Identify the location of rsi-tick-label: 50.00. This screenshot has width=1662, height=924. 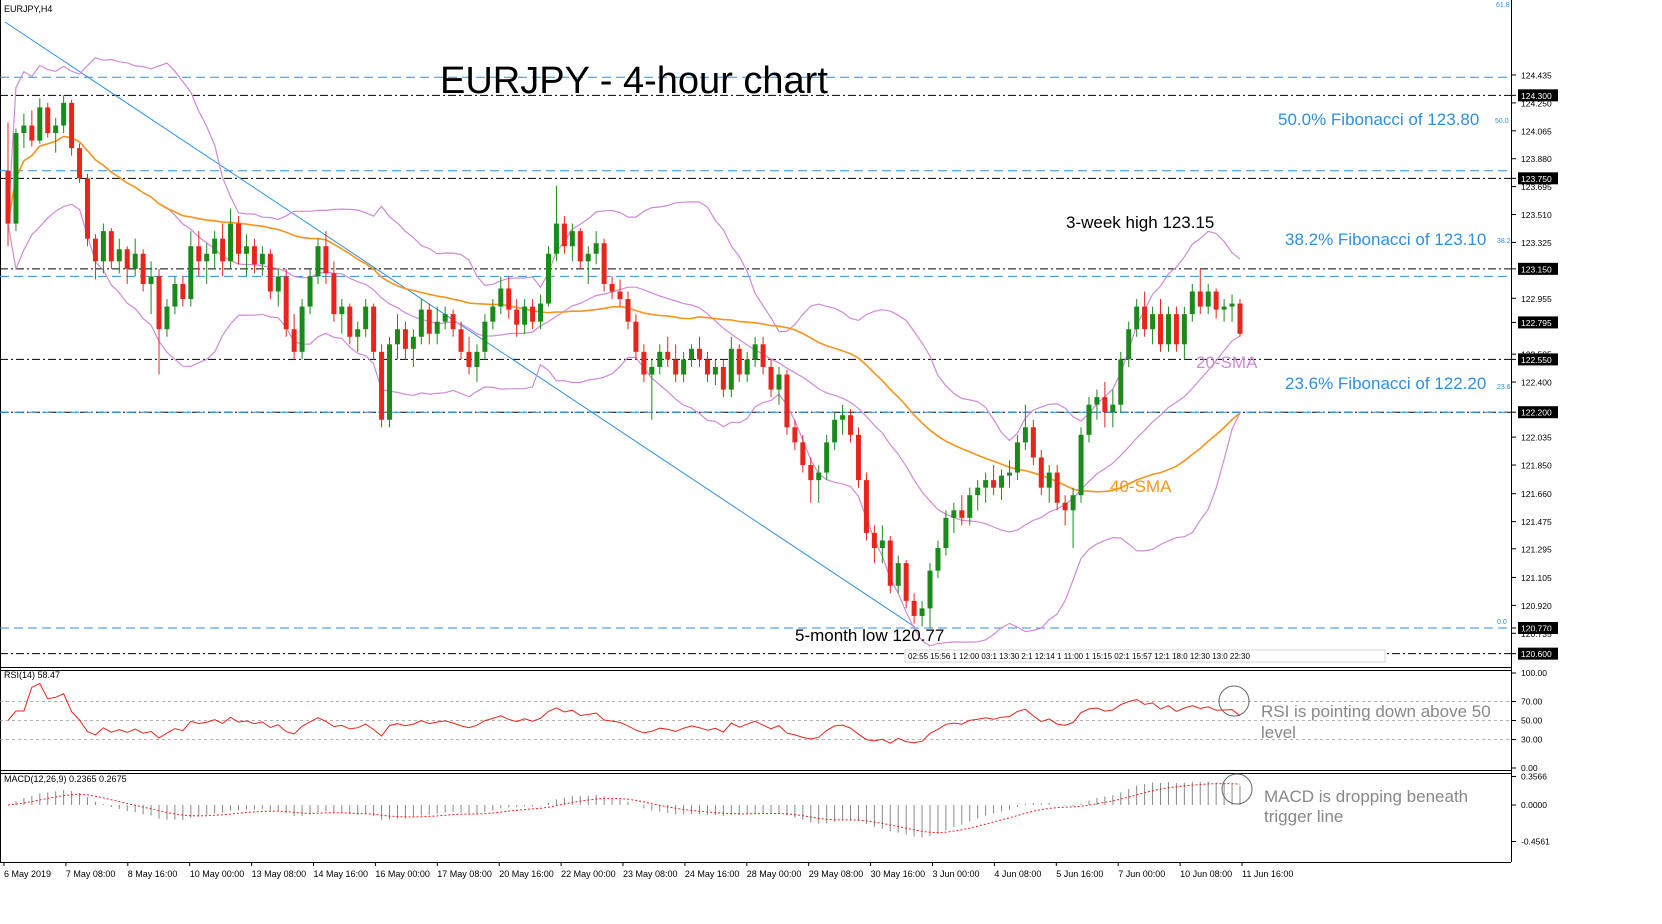
(1532, 721).